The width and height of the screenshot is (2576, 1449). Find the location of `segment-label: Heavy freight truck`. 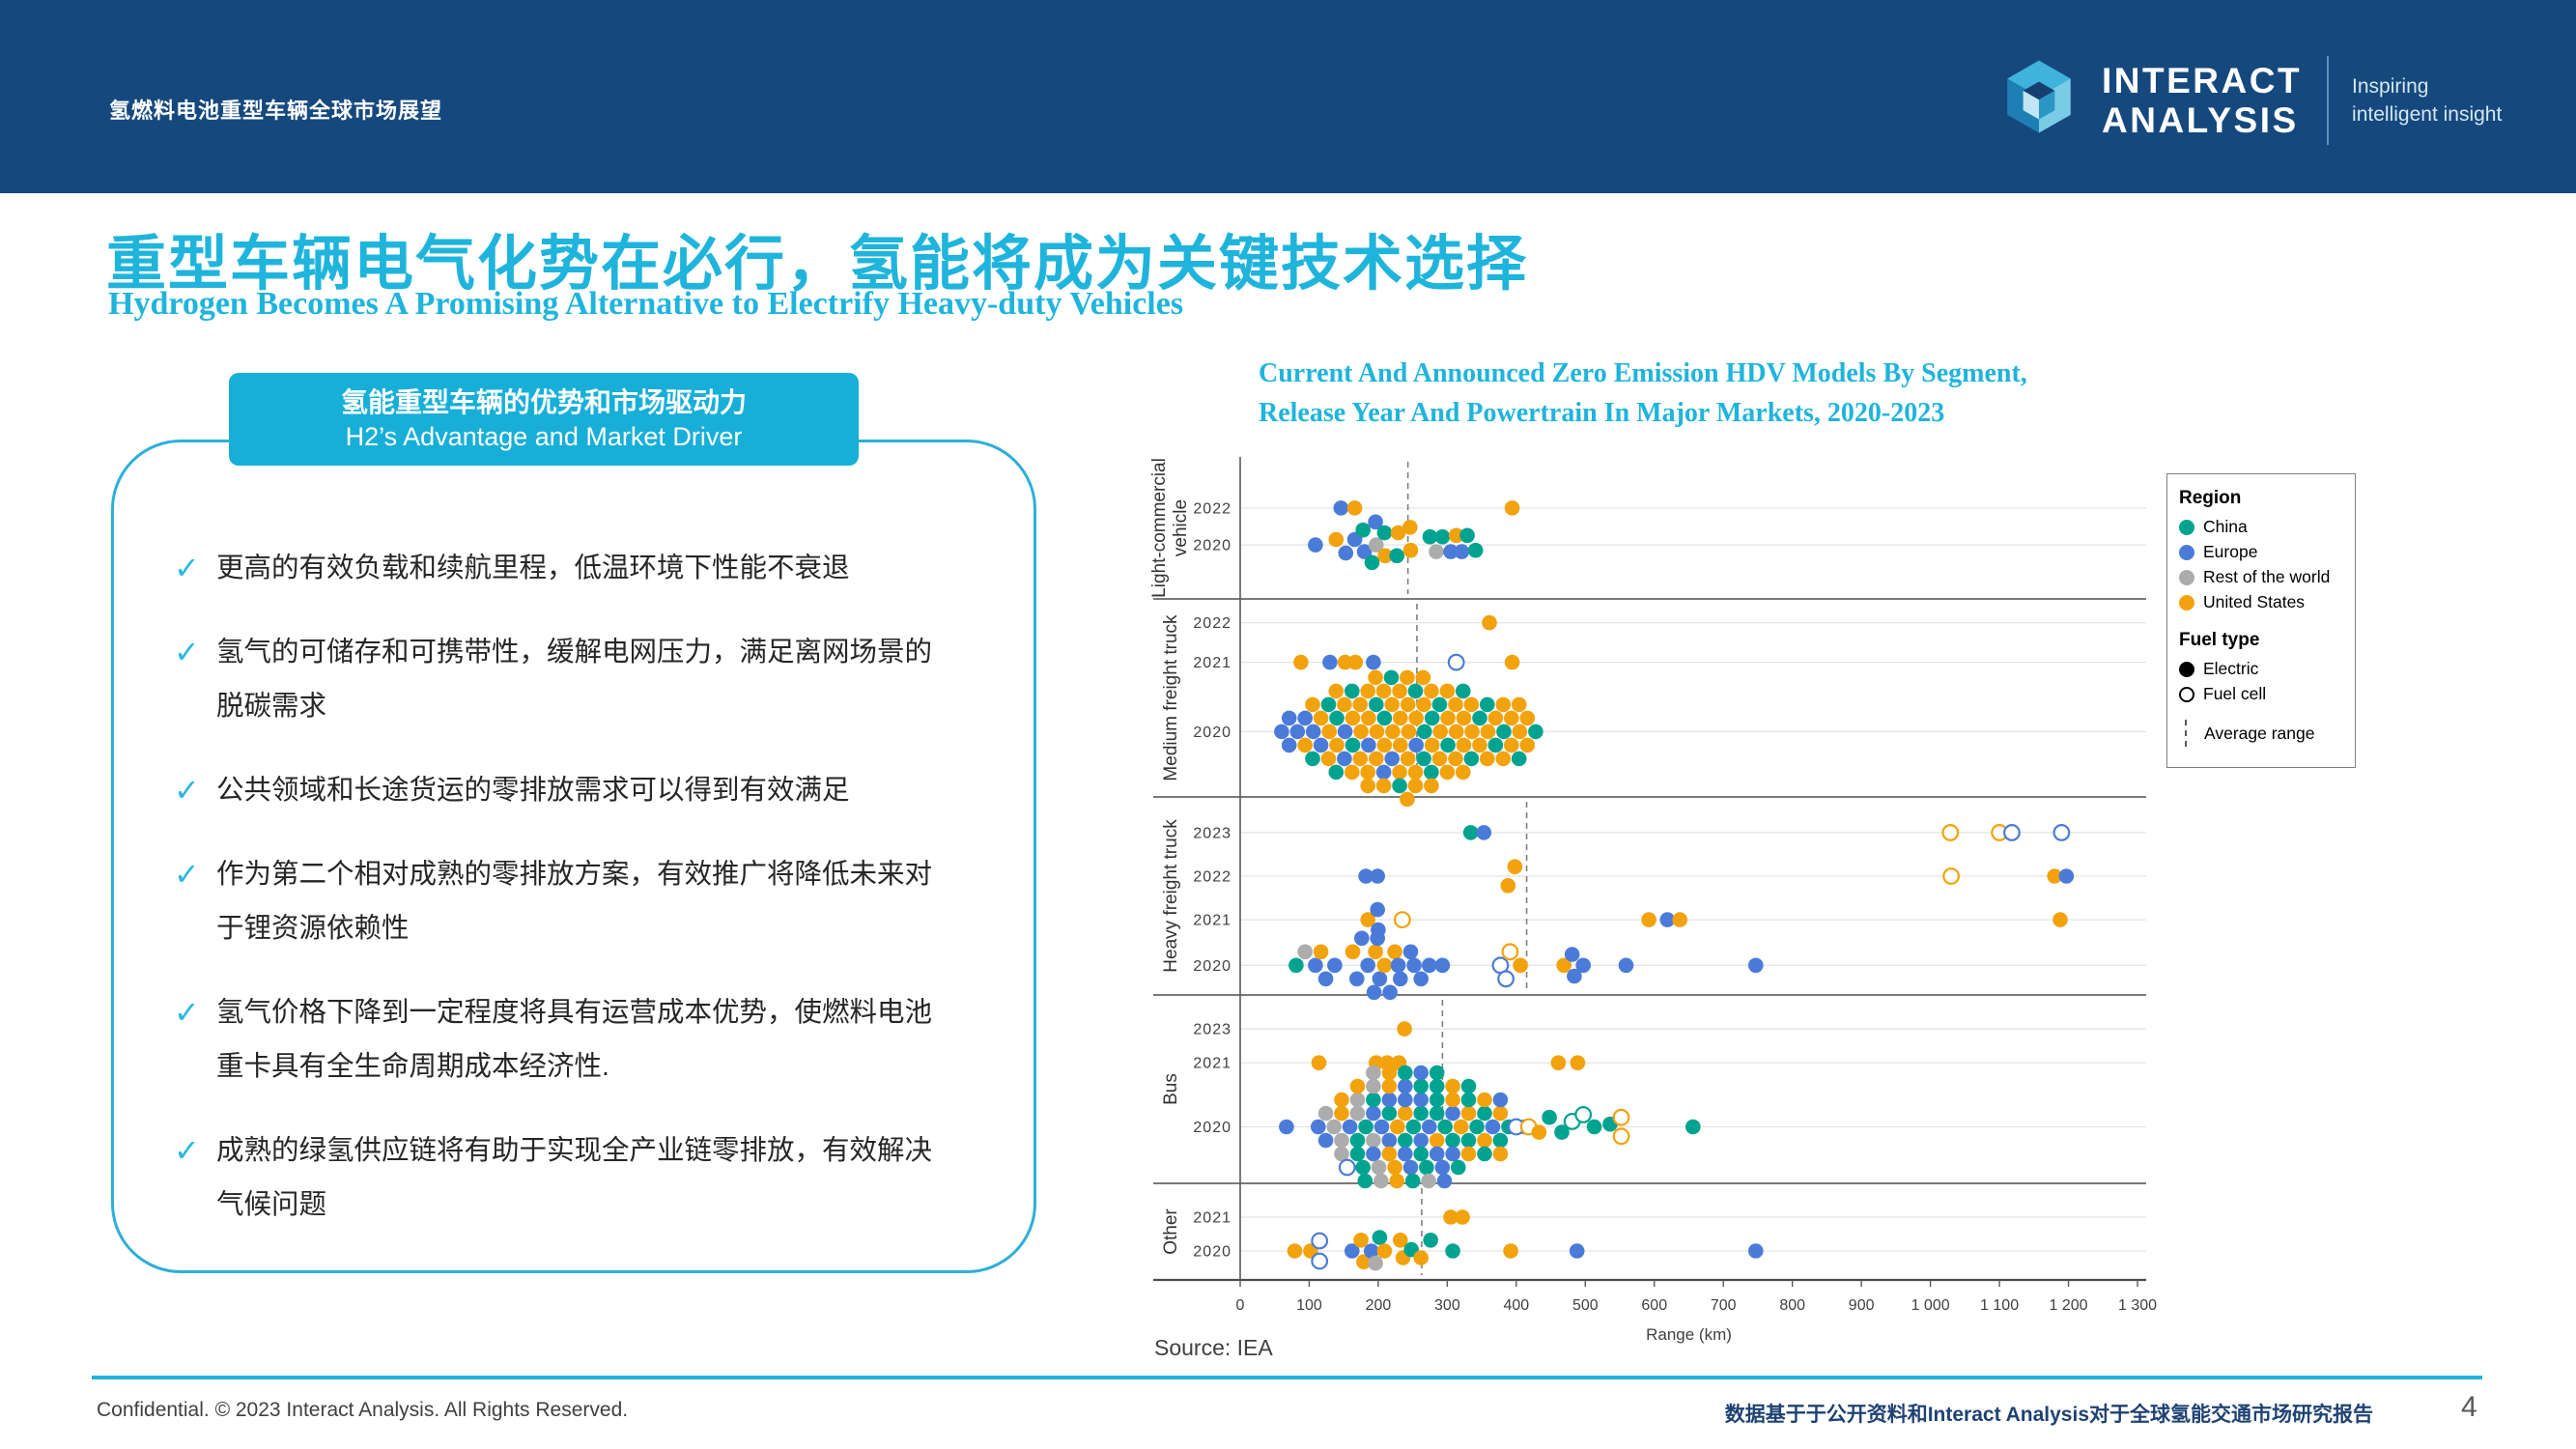

segment-label: Heavy freight truck is located at coordinates (1171, 896).